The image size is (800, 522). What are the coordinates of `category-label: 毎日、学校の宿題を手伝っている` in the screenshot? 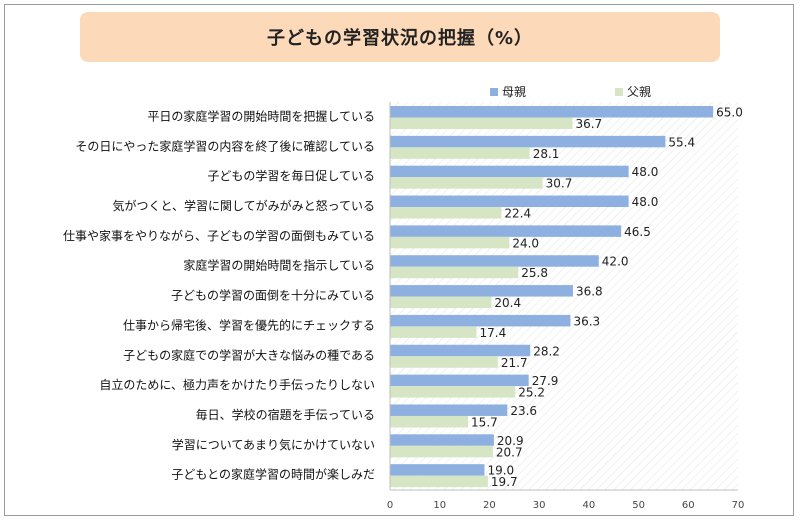 It's located at (285, 414).